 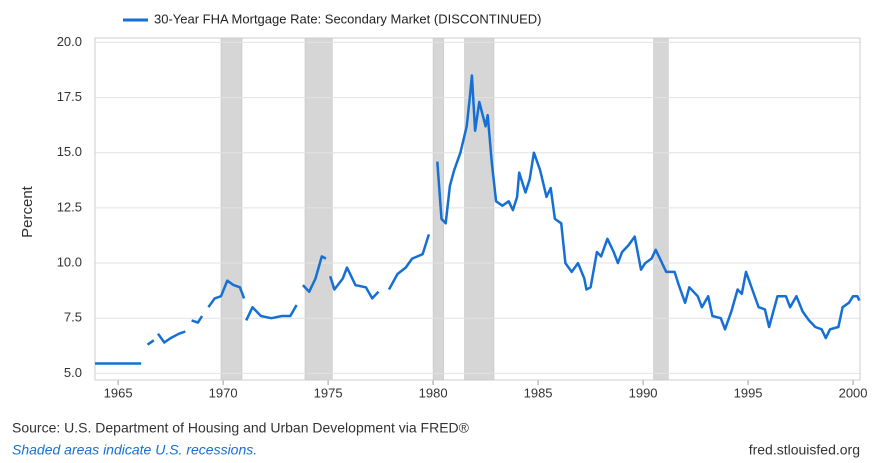 I want to click on y-tick-label: 12.5, so click(x=69, y=206).